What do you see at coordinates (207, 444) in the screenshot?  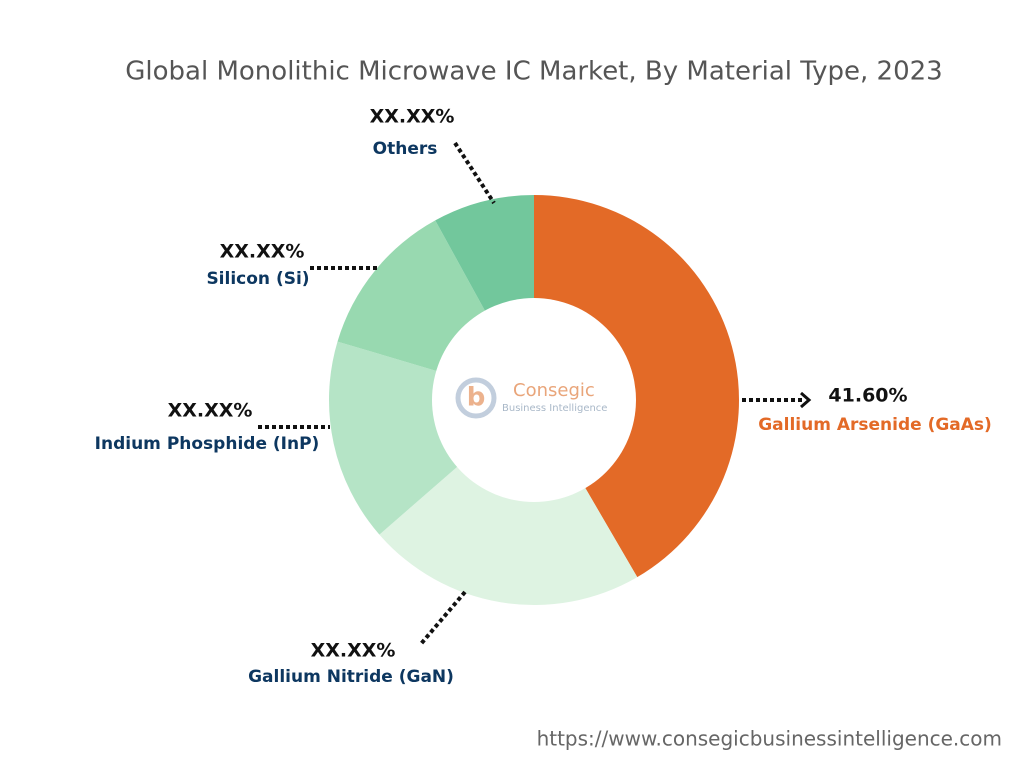 I see `category-label: Indium Phosphide (InP)` at bounding box center [207, 444].